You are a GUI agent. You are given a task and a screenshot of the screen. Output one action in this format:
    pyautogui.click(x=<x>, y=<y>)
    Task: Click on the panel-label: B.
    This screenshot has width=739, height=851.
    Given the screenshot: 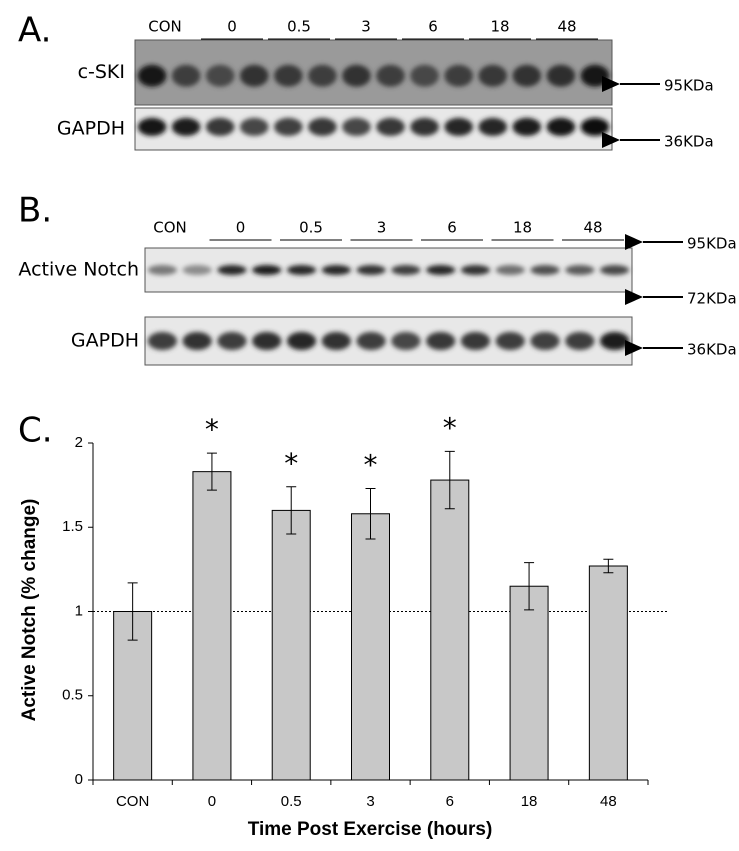 What is the action you would take?
    pyautogui.click(x=35, y=211)
    